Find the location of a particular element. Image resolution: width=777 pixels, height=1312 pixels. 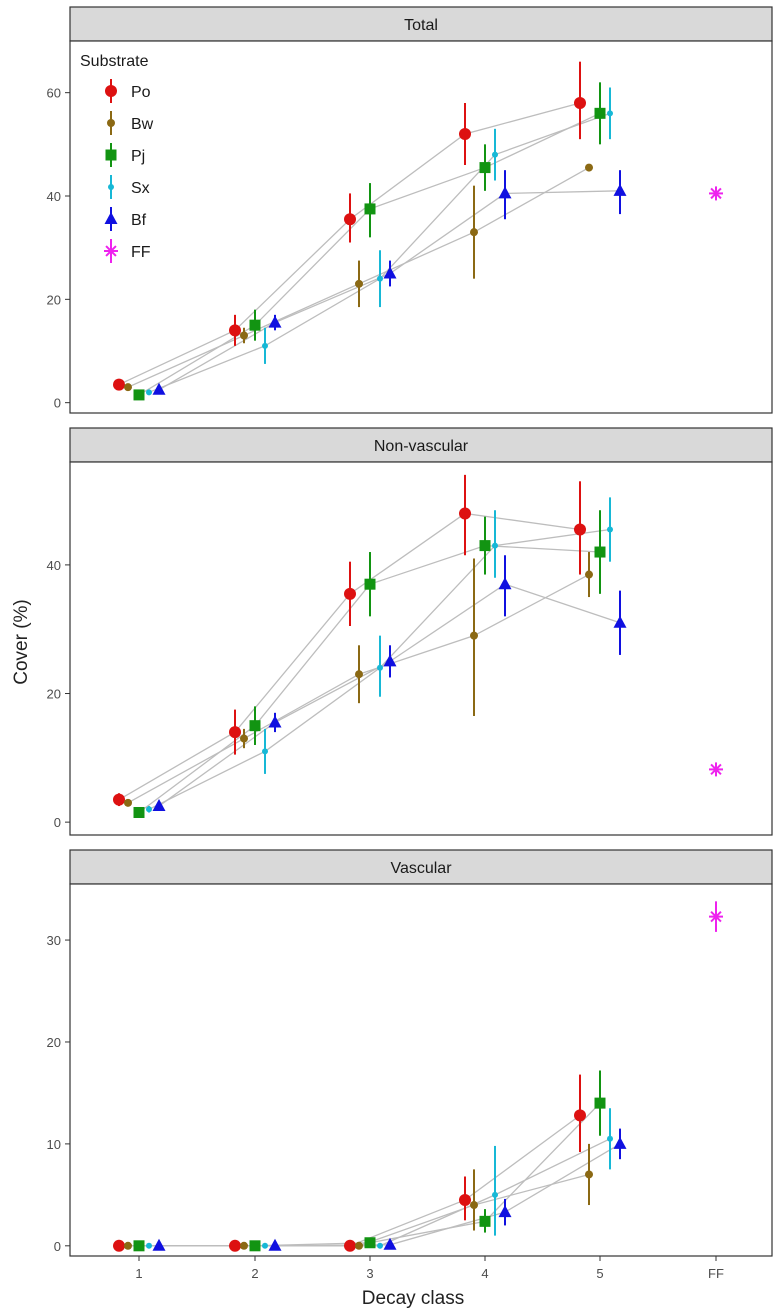

x-axis-label: Decay class is located at coordinates (413, 1298).